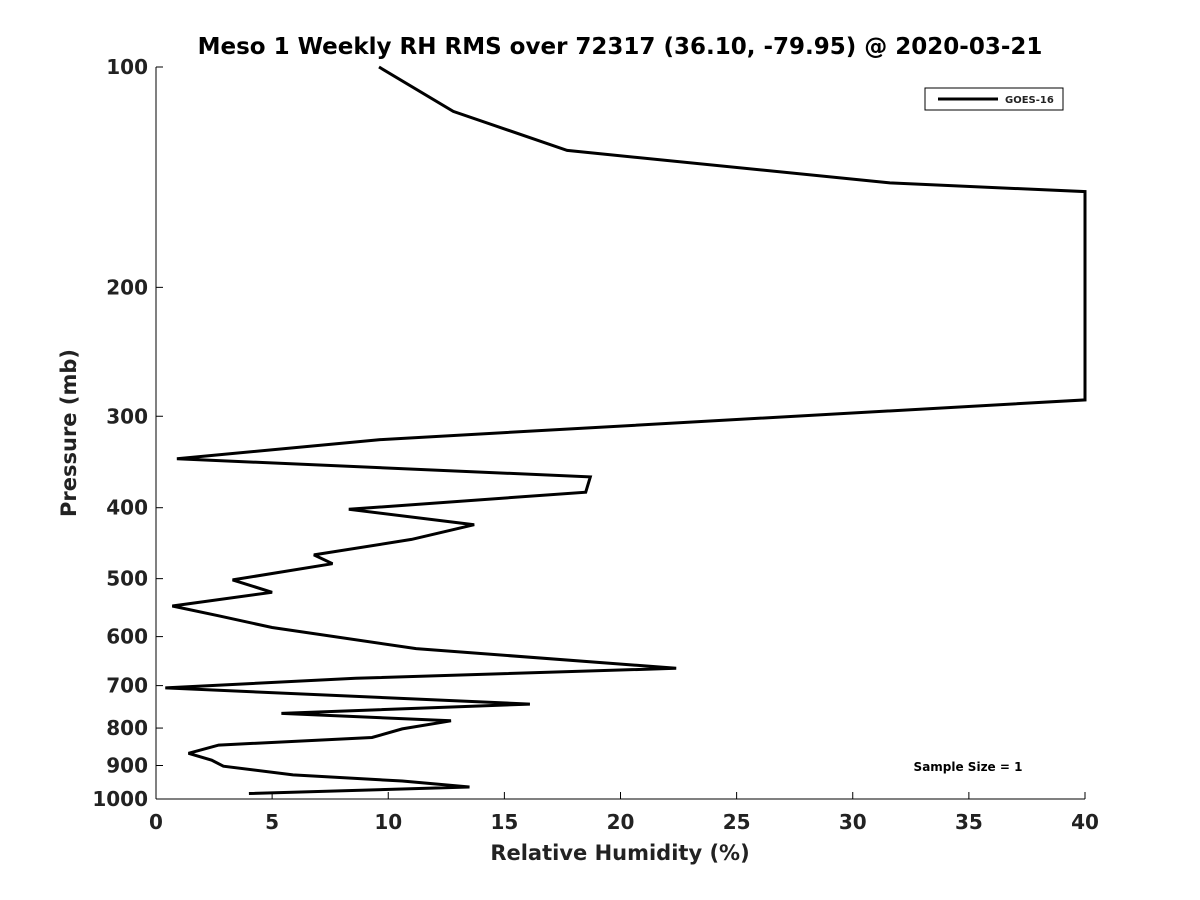 Image resolution: width=1200 pixels, height=900 pixels. What do you see at coordinates (388, 822) in the screenshot?
I see `x-tick-label: 10` at bounding box center [388, 822].